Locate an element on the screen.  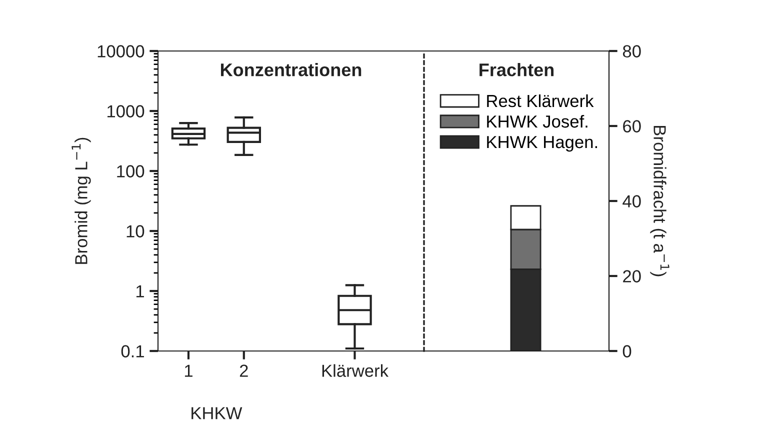
text: KHKW is located at coordinates (217, 413).